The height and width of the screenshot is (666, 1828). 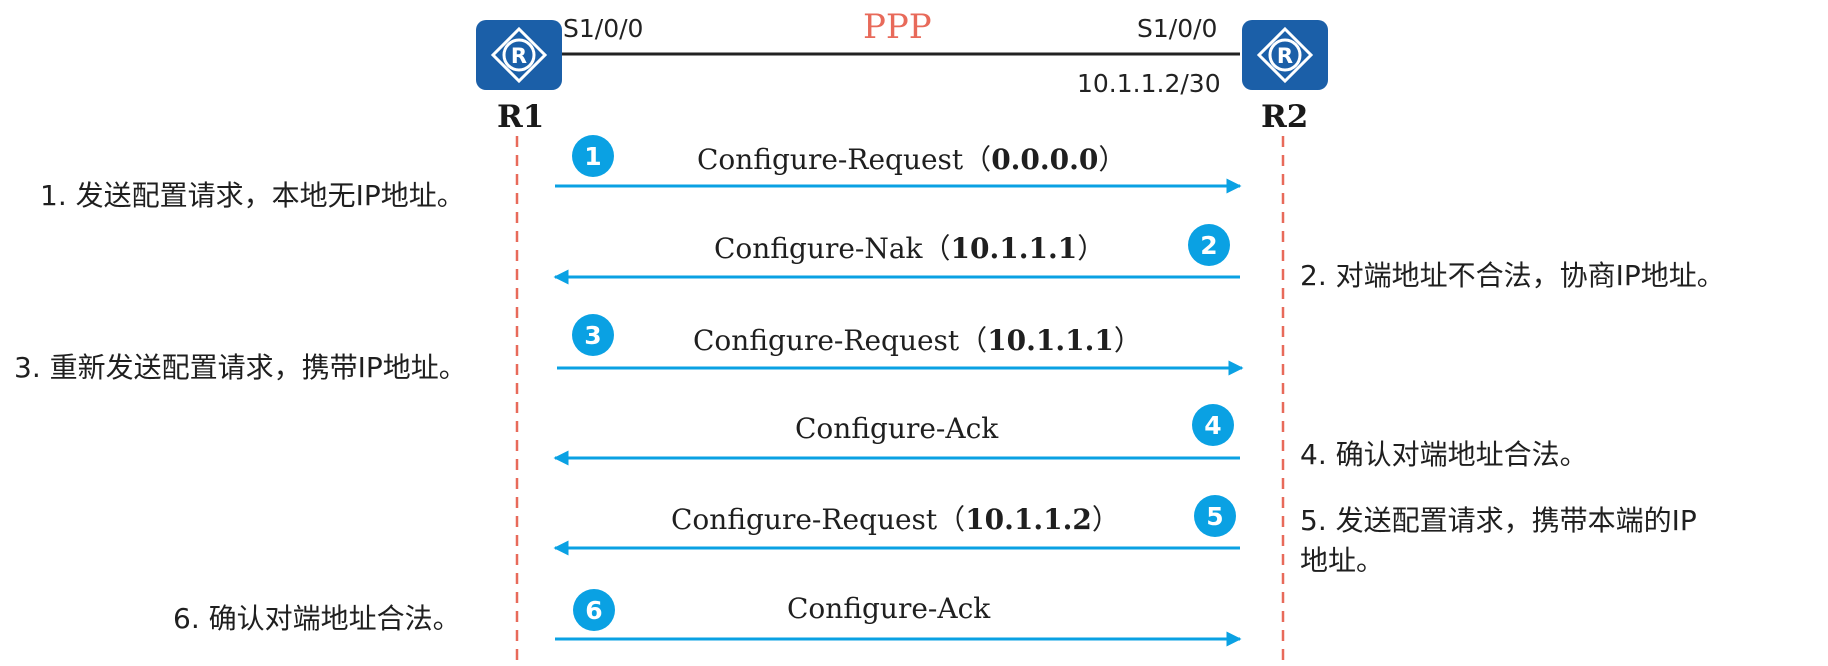 I want to click on r1-interface: S1/0/0, so click(x=603, y=28).